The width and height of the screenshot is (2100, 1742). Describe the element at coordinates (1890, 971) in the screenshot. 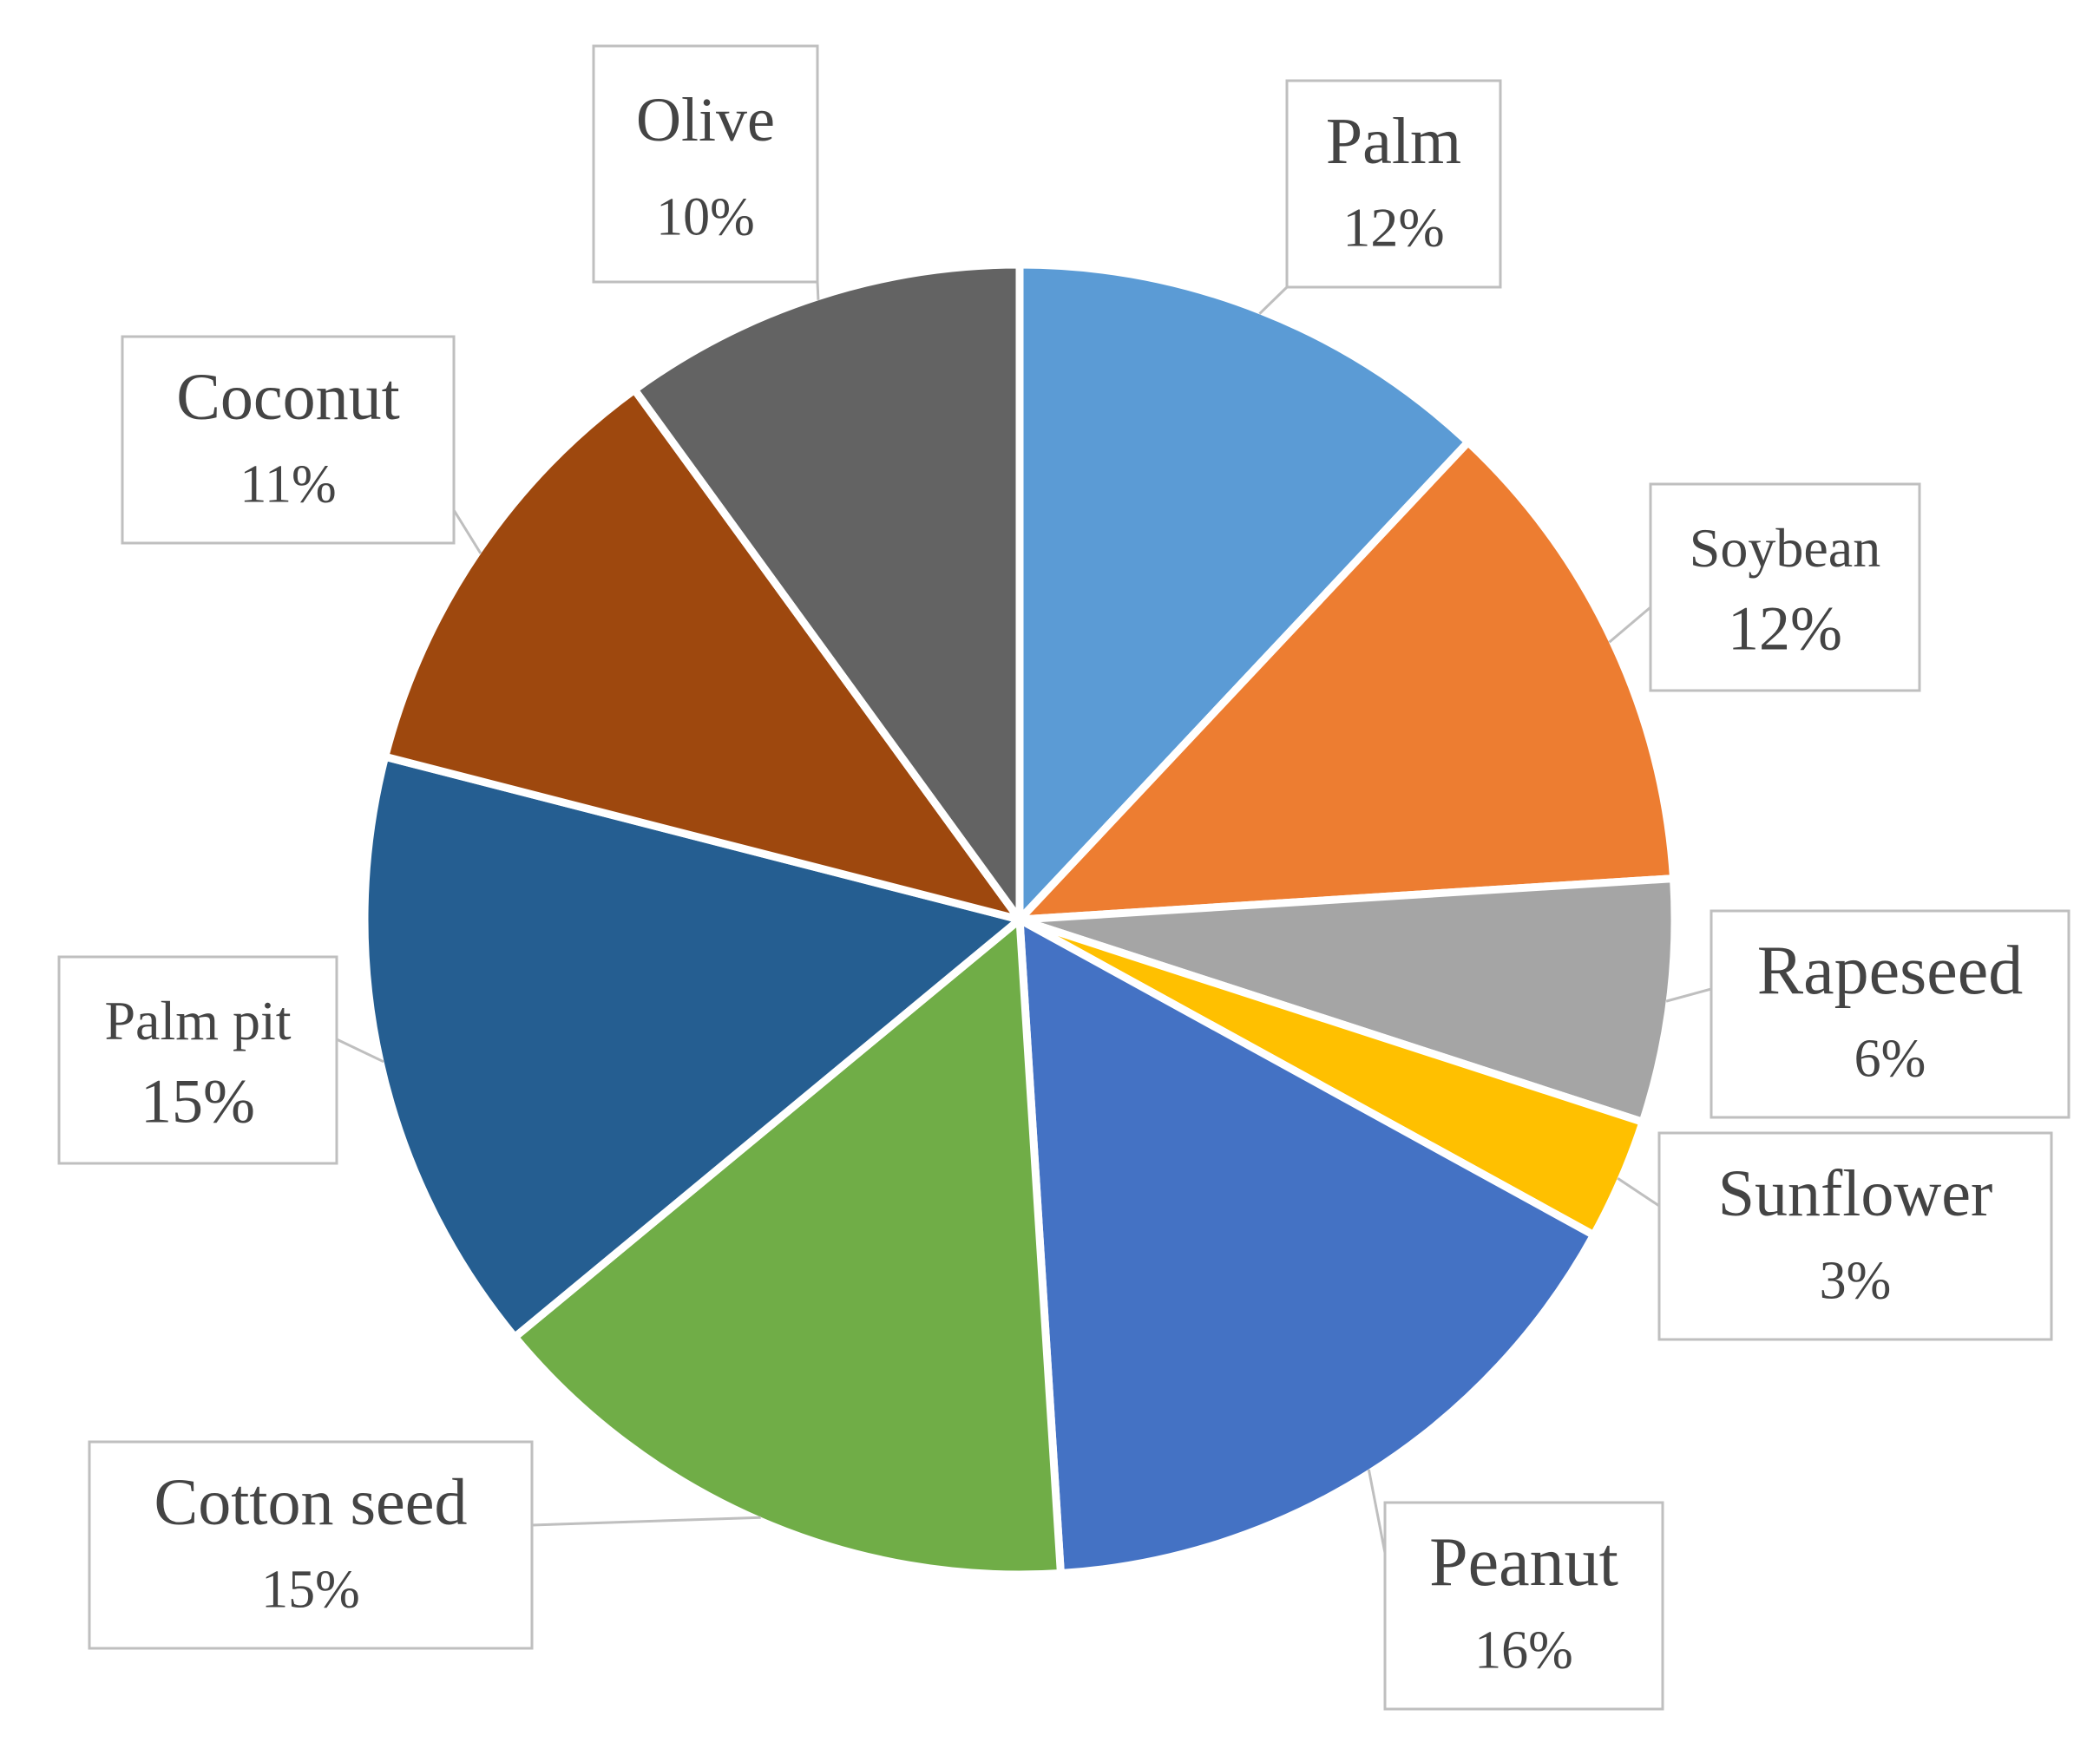

I see `data-label-name: Rapeseed` at that location.